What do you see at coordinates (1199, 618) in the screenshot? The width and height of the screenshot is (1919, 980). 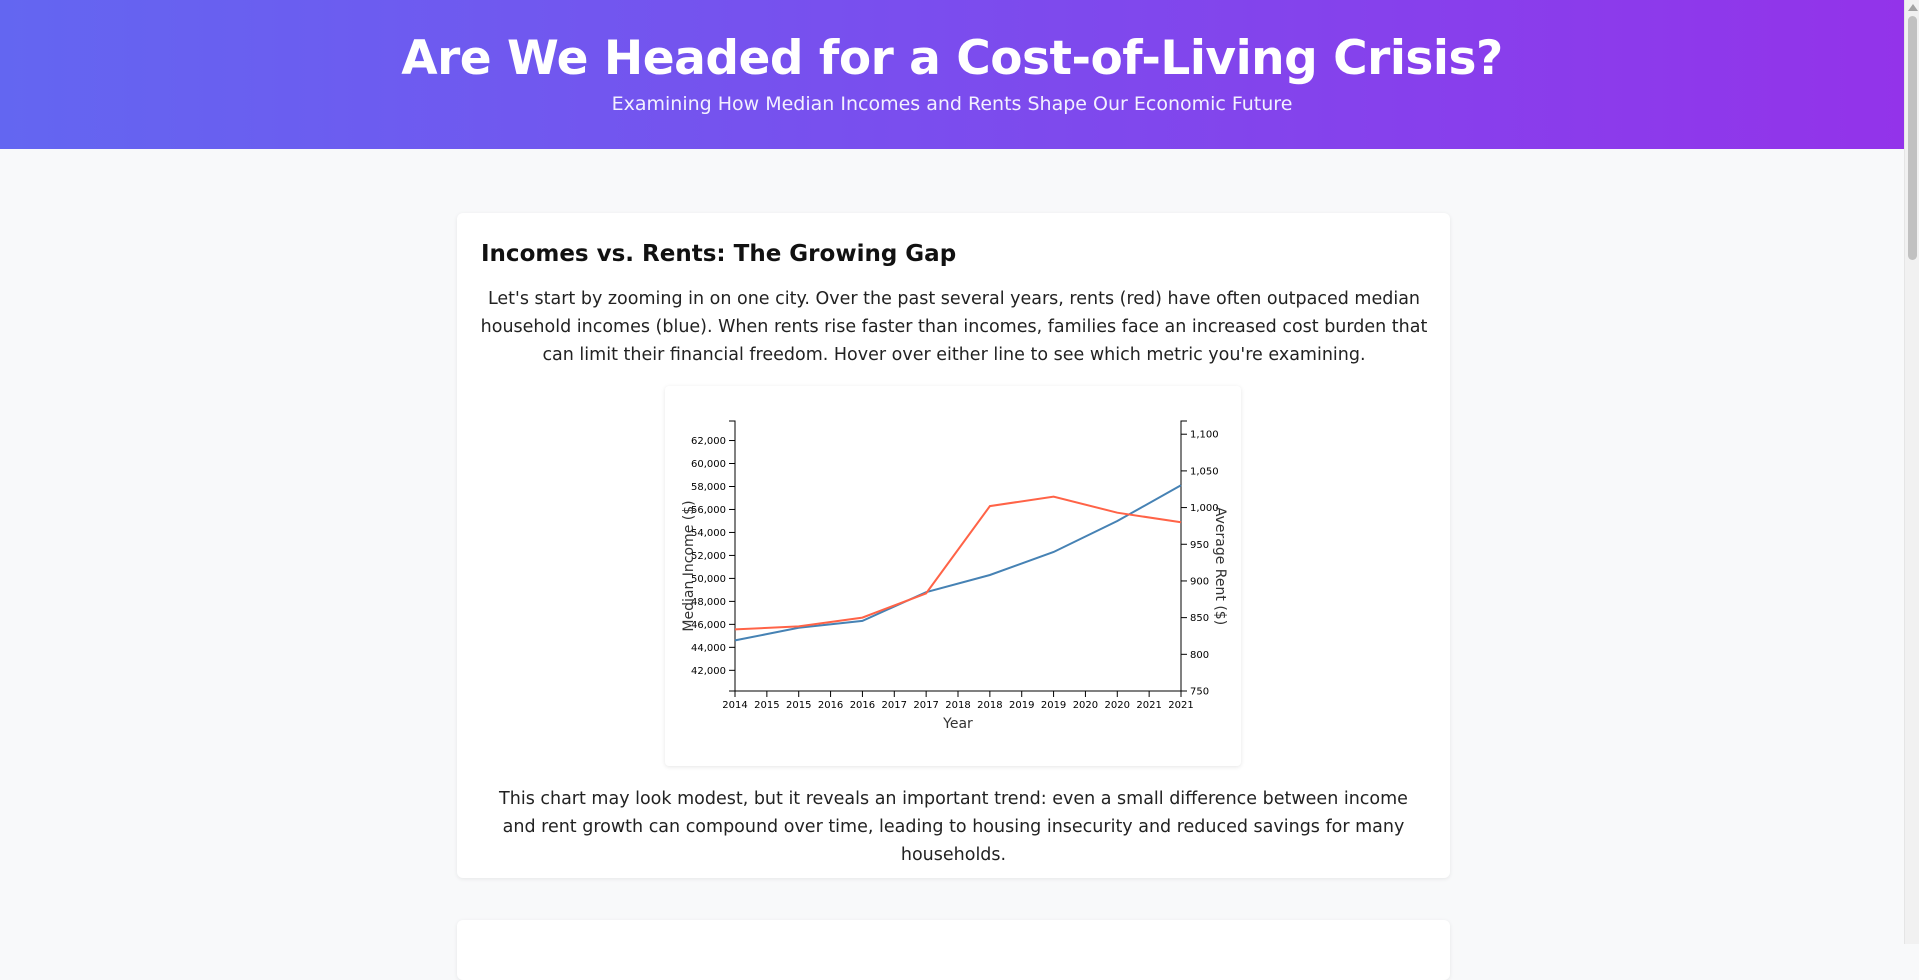 I see `y2-tick-label: 850` at bounding box center [1199, 618].